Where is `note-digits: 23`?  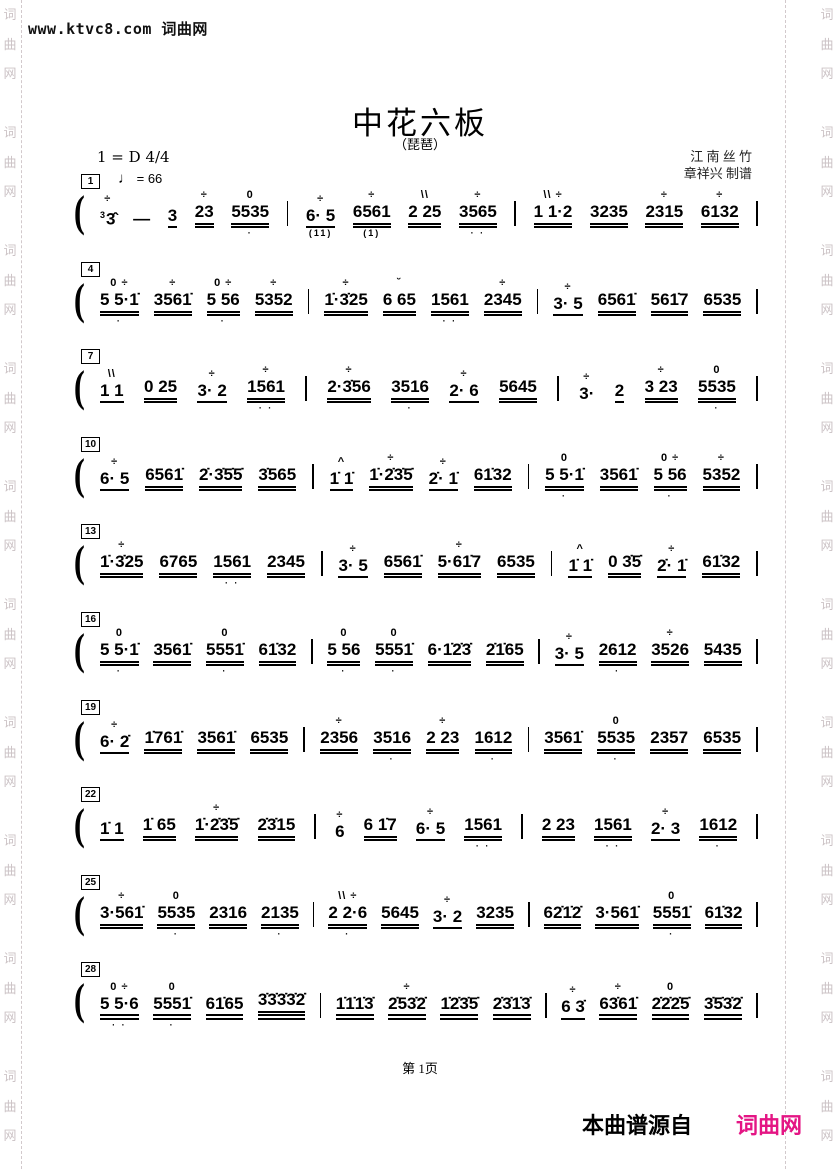
note-digits: 23 is located at coordinates (204, 211).